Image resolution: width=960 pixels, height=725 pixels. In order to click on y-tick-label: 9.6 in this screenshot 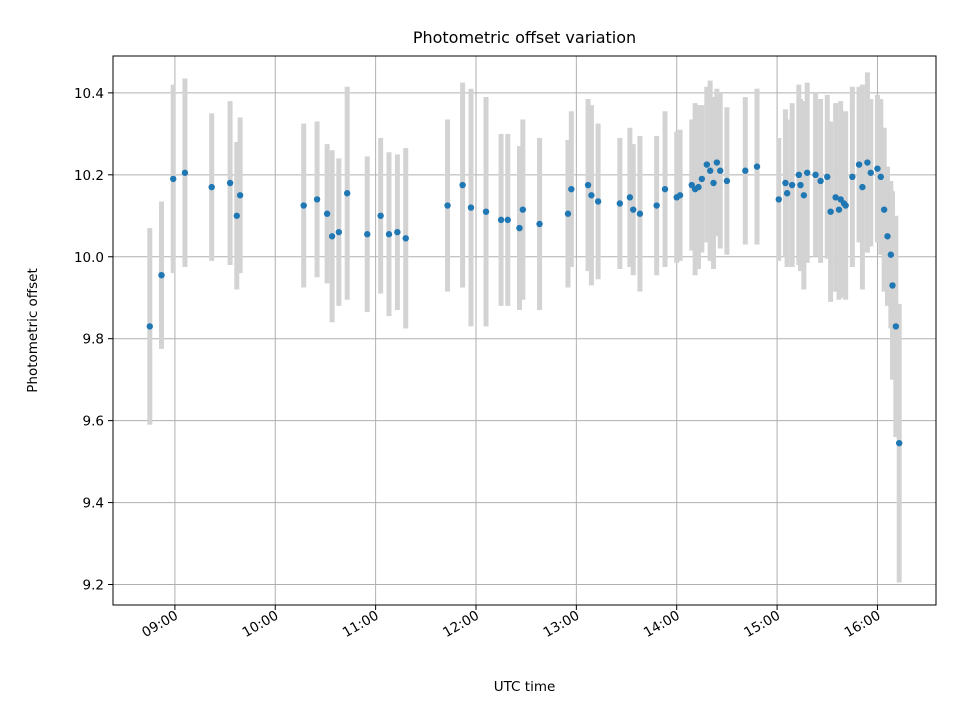, I will do `click(93, 422)`.